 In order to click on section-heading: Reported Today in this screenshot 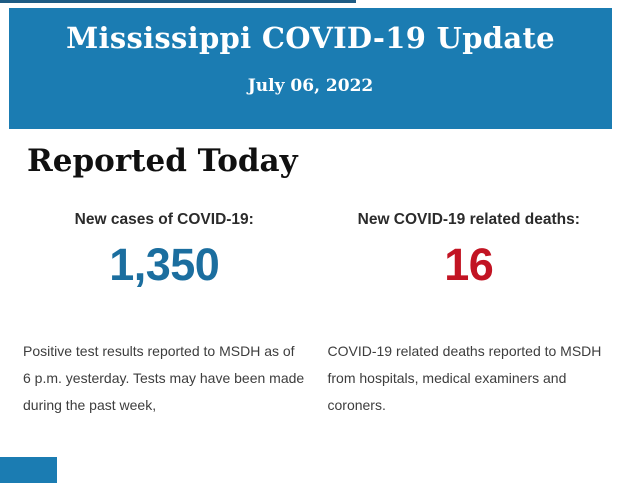, I will do `click(162, 161)`.